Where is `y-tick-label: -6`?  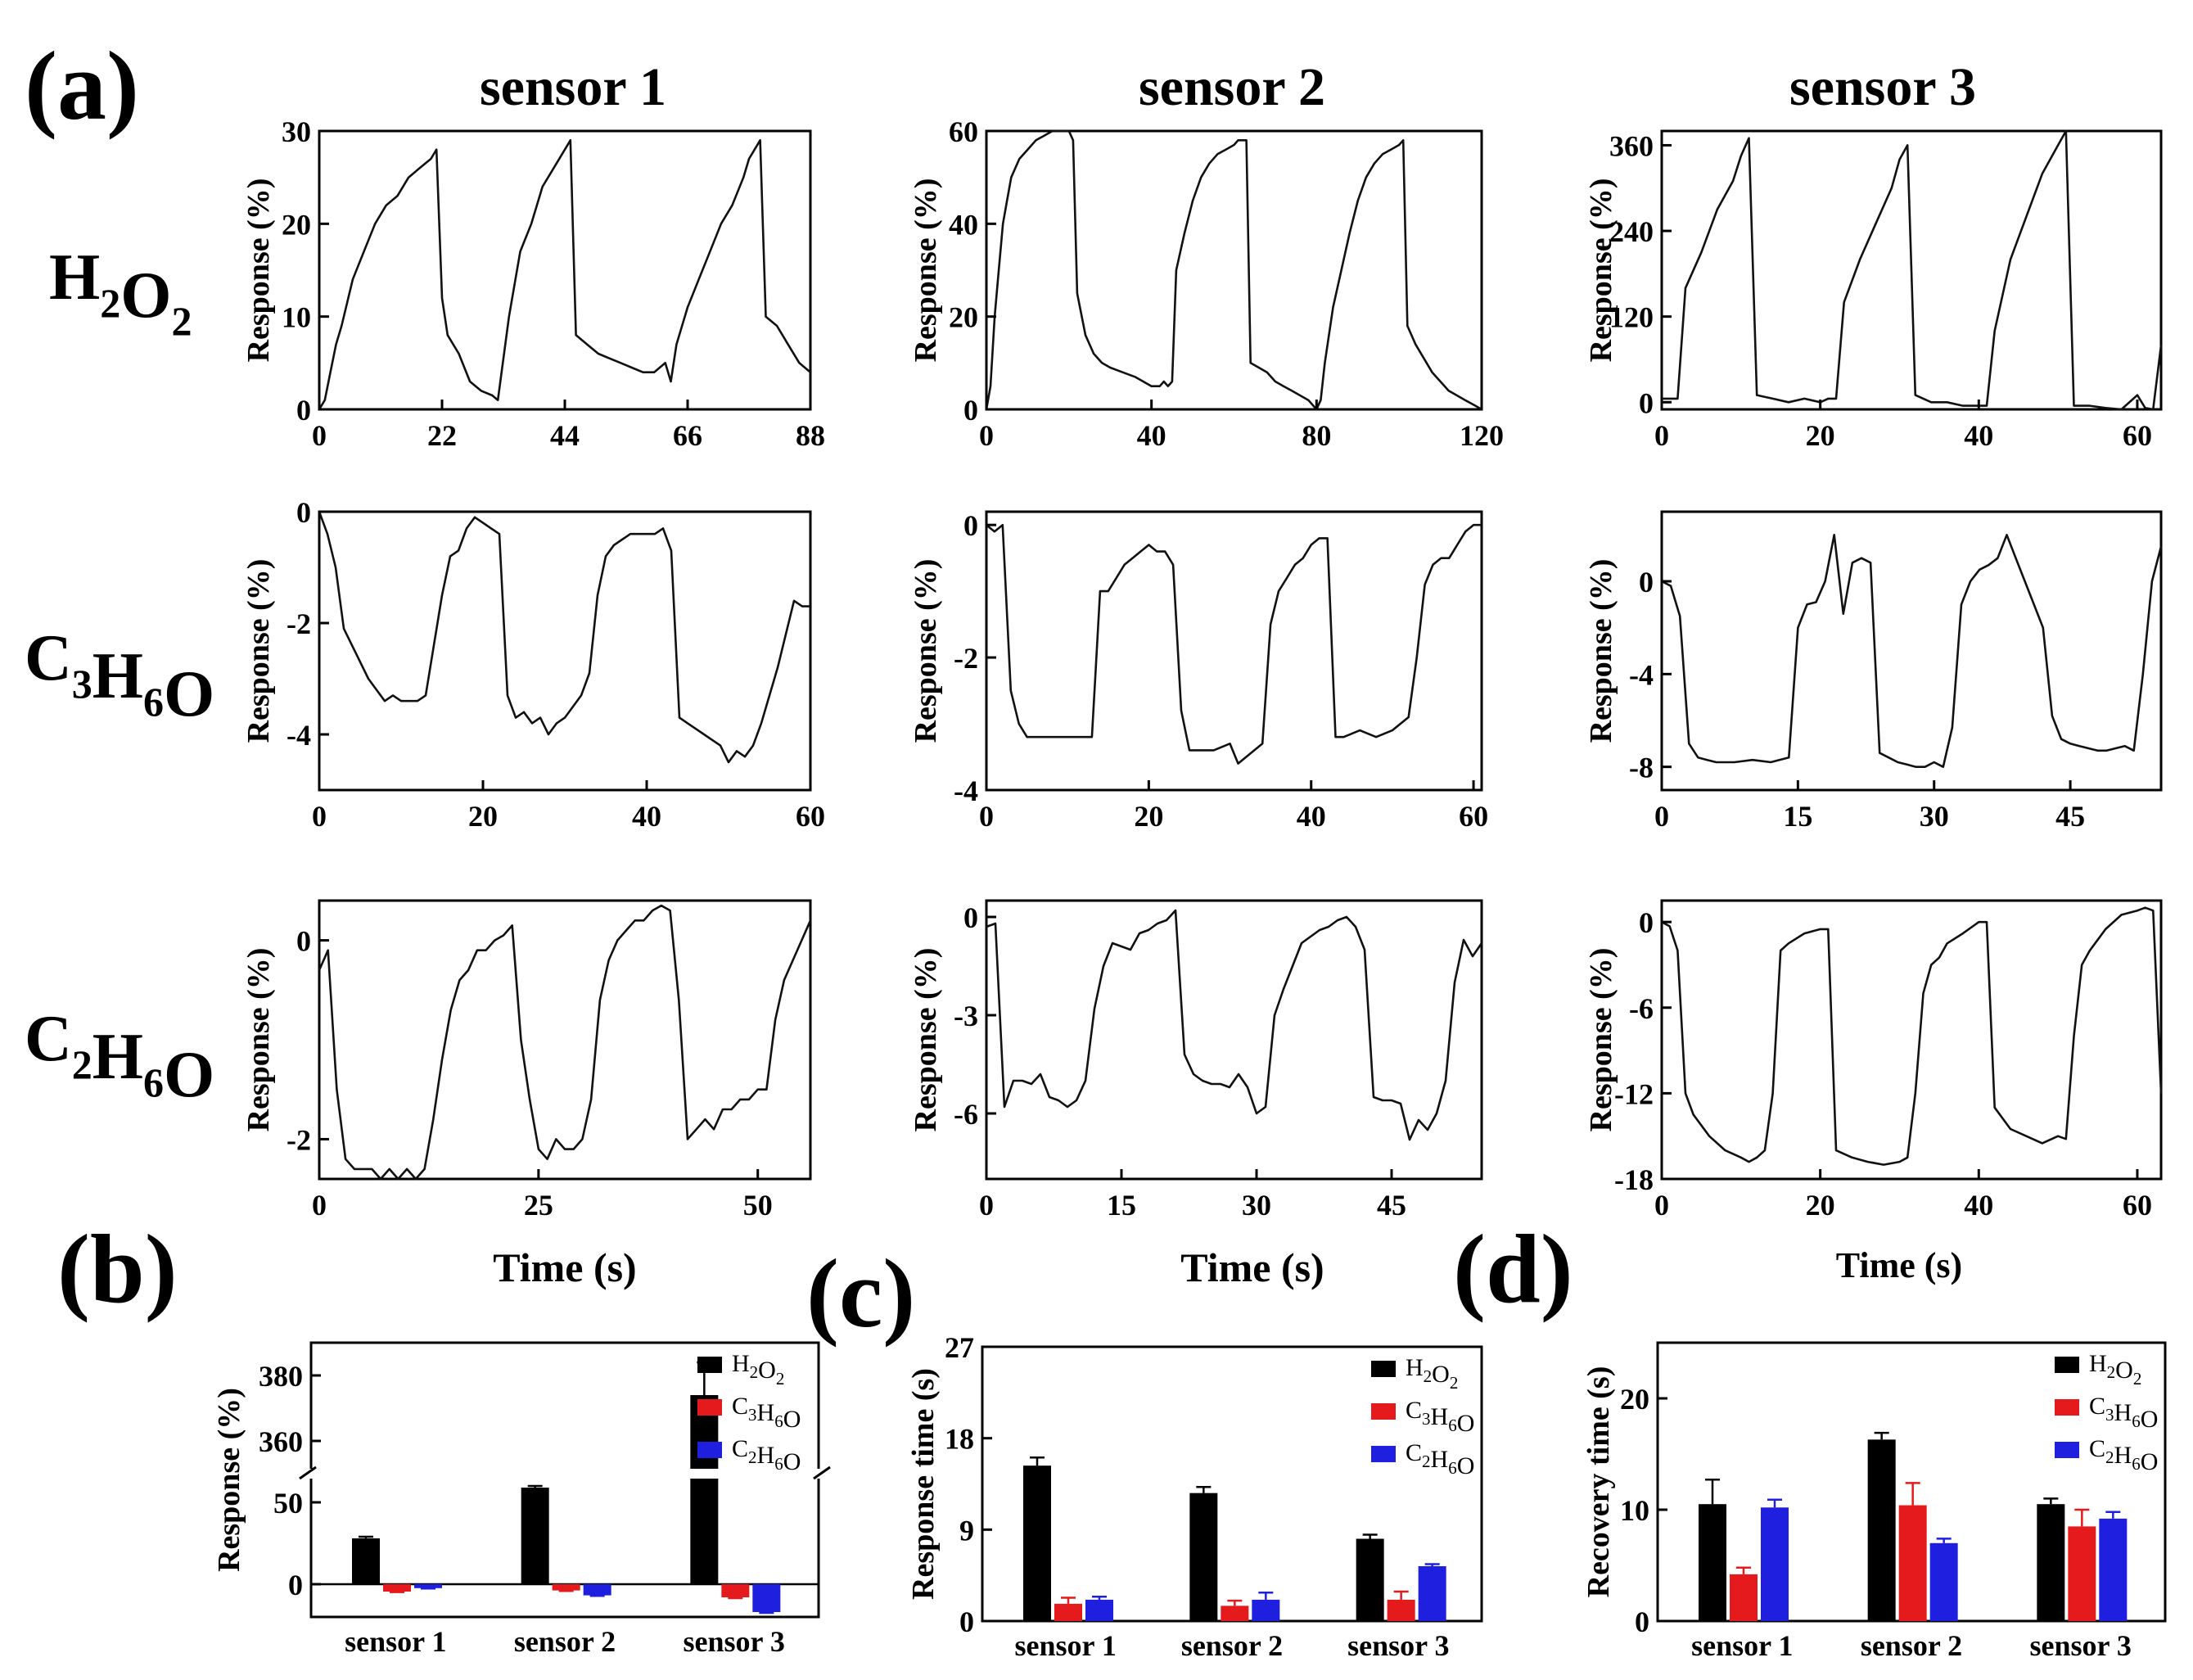
y-tick-label: -6 is located at coordinates (966, 1114).